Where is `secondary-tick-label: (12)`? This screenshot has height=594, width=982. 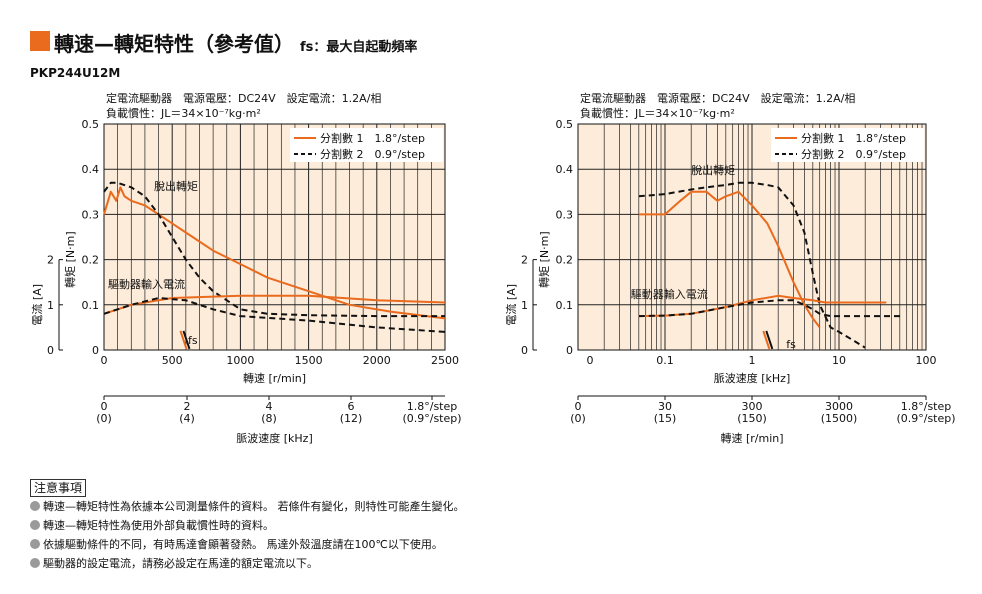 secondary-tick-label: (12) is located at coordinates (351, 418).